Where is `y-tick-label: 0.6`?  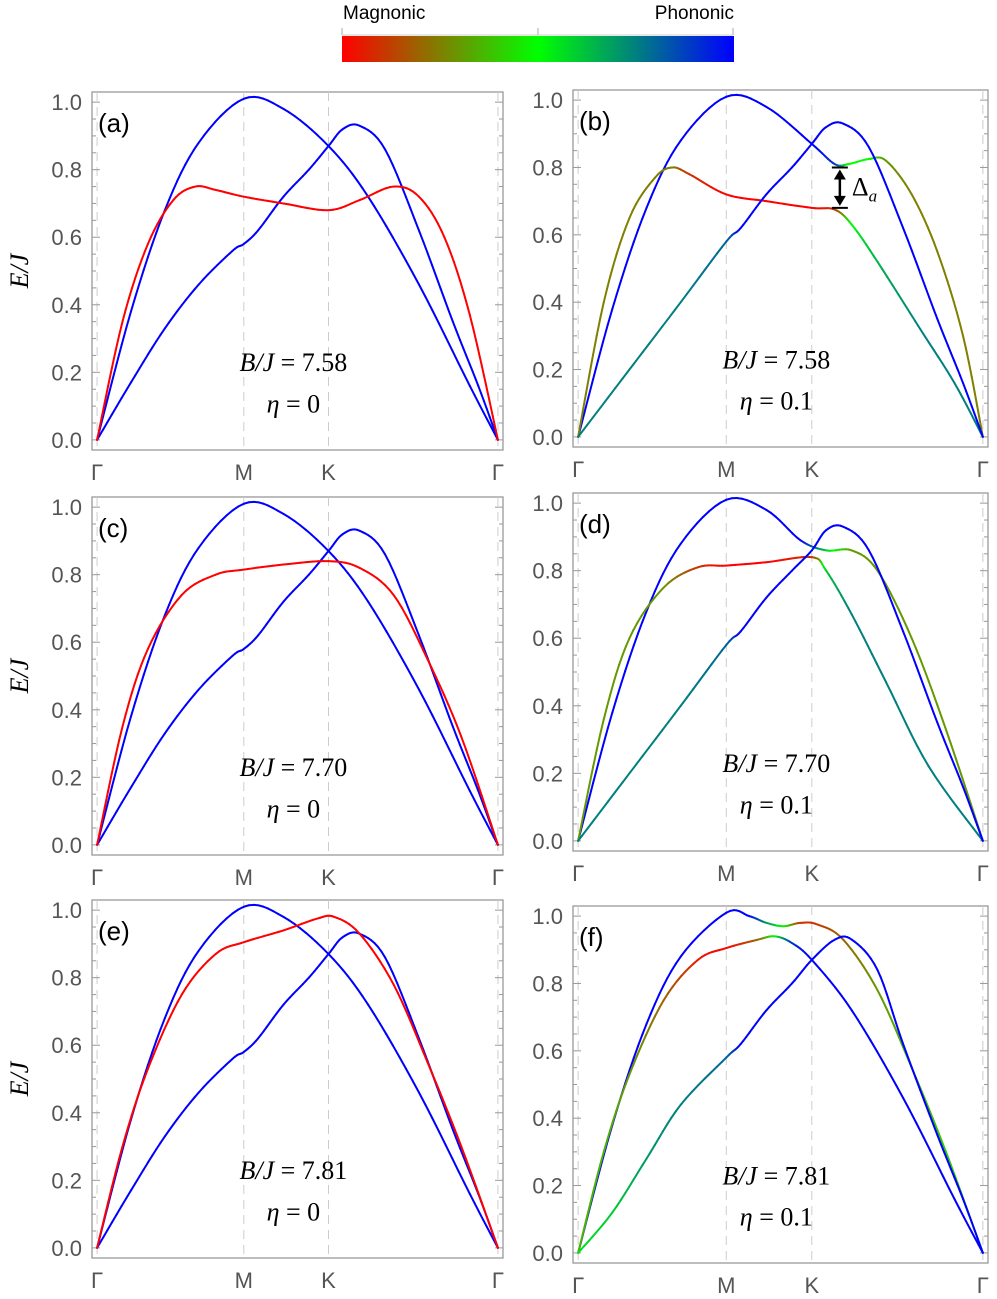
y-tick-label: 0.6 is located at coordinates (547, 638).